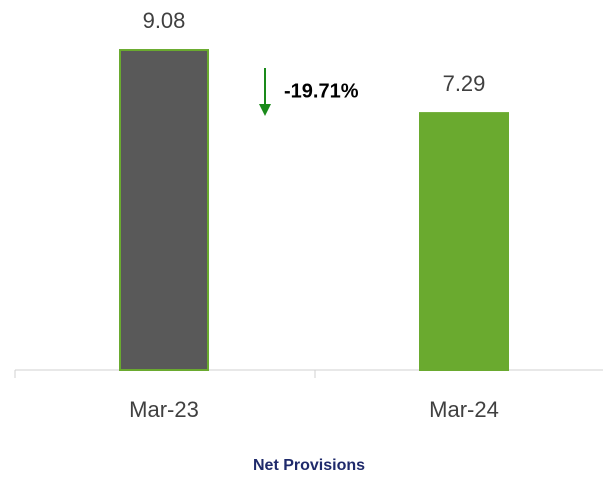 The image size is (603, 480). Describe the element at coordinates (164, 409) in the screenshot. I see `x-tick-label: Mar-23` at that location.